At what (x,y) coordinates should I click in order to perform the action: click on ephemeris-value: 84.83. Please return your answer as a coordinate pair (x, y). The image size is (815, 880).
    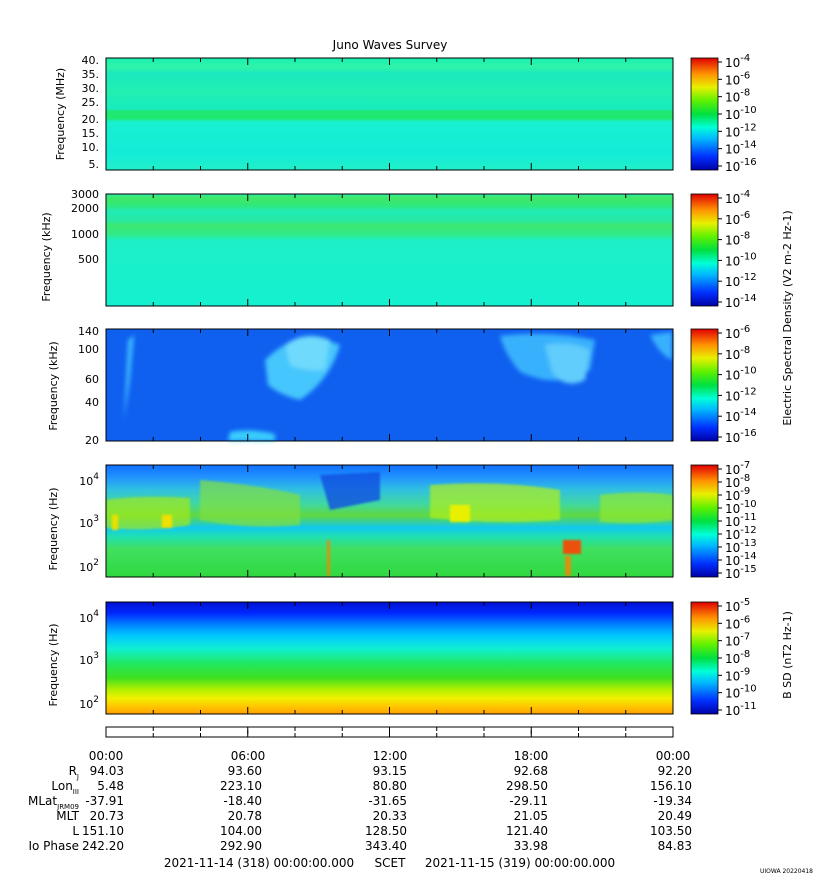
    Looking at the image, I should click on (675, 846).